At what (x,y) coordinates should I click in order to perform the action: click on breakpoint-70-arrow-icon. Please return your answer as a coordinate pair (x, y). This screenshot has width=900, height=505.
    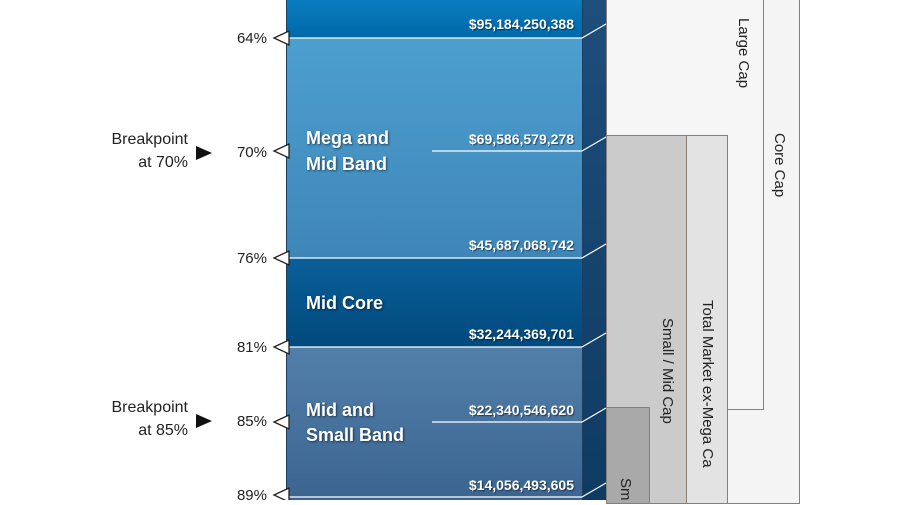
    Looking at the image, I should click on (204, 153).